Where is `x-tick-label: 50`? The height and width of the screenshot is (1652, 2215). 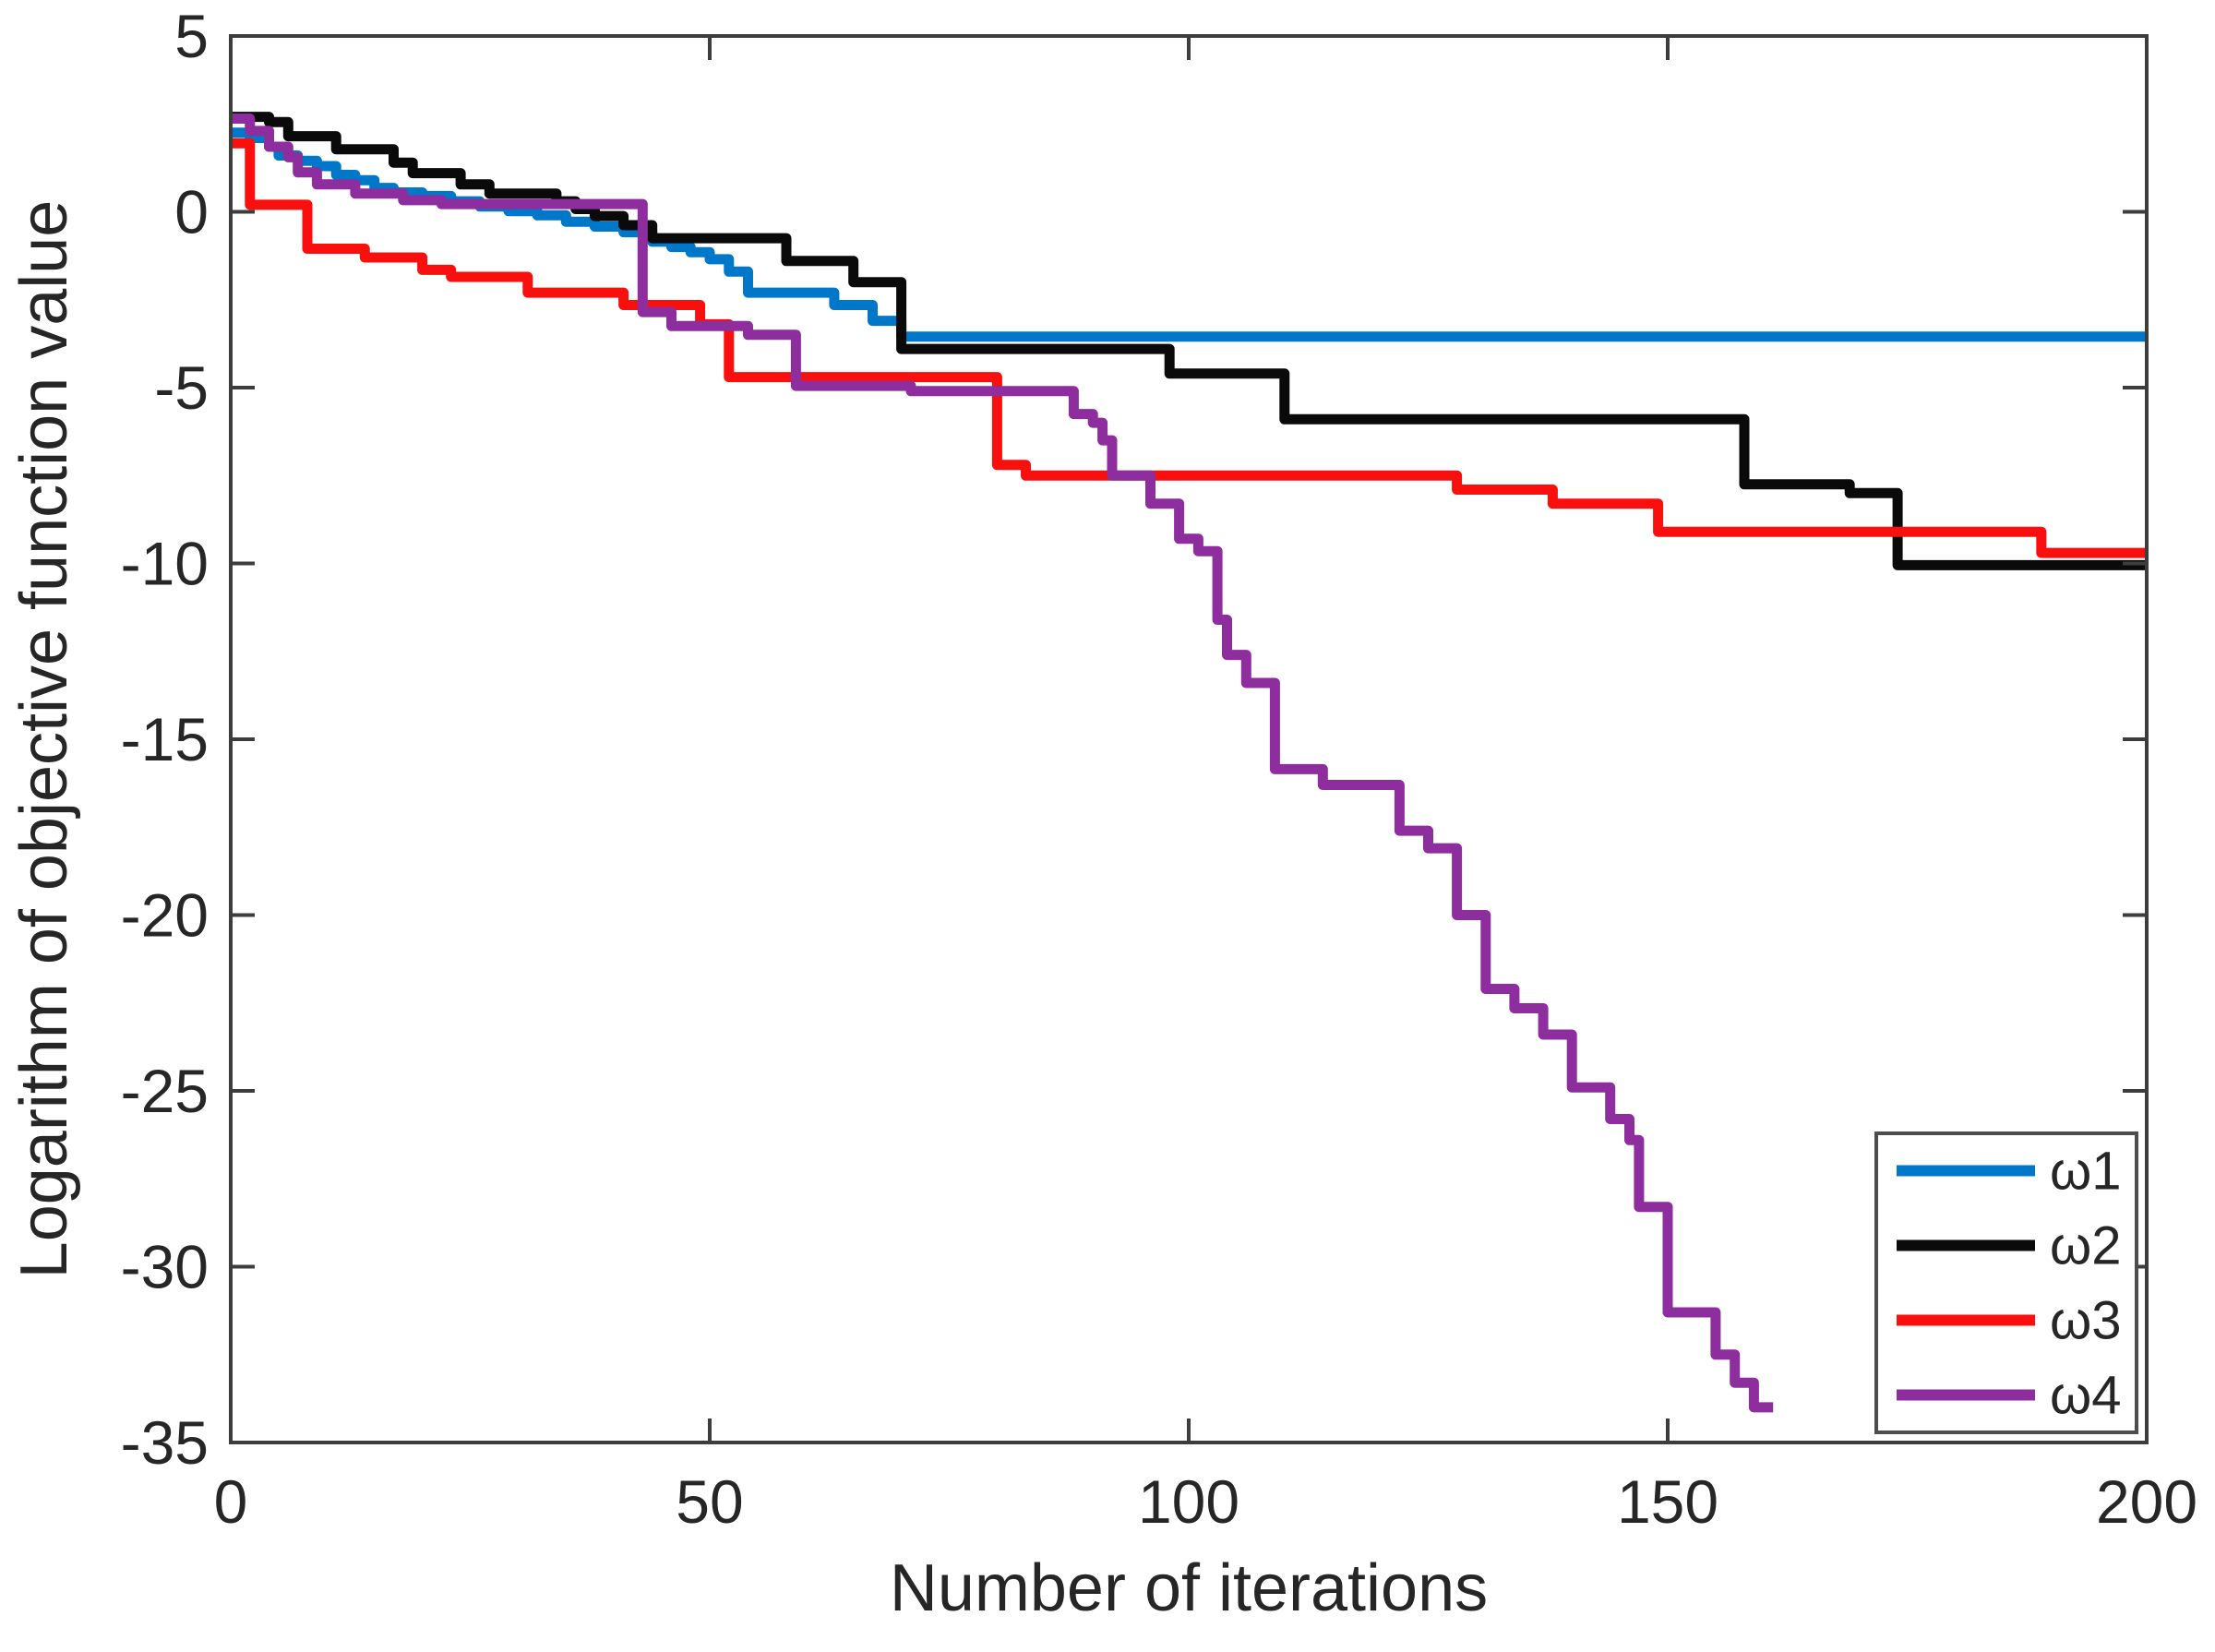 x-tick-label: 50 is located at coordinates (710, 1502).